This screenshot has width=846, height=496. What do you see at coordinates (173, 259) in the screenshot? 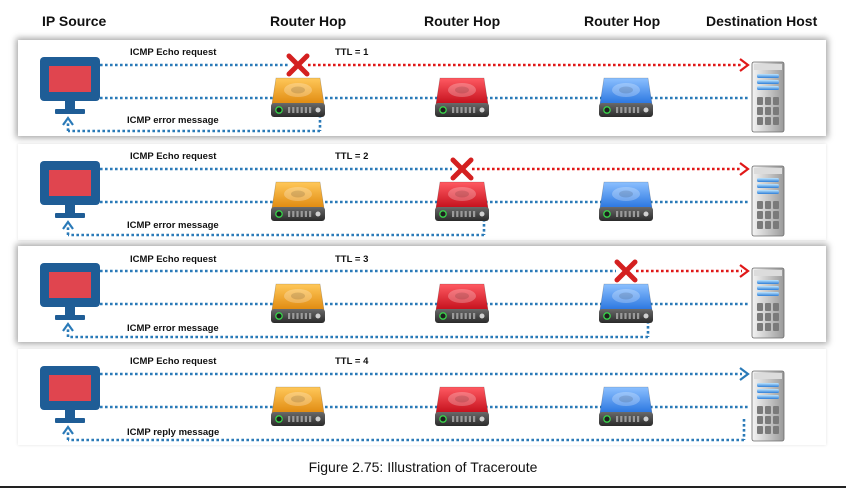
I see `row-3-request-label: ICMP Echo request` at bounding box center [173, 259].